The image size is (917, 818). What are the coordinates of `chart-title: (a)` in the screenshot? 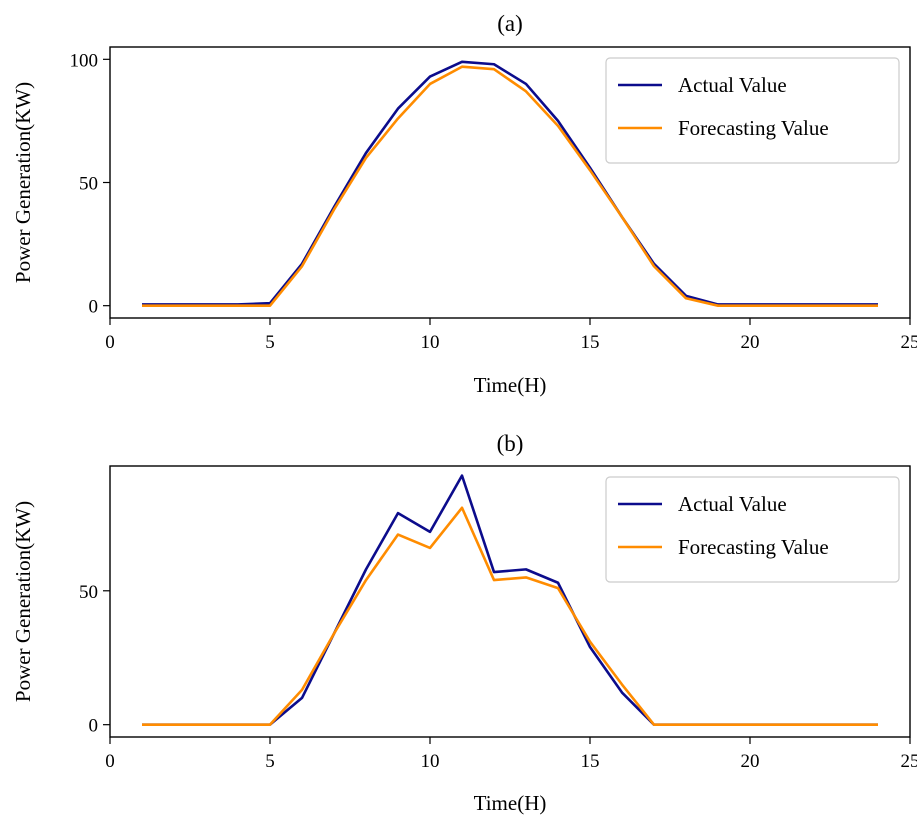 It's located at (510, 23).